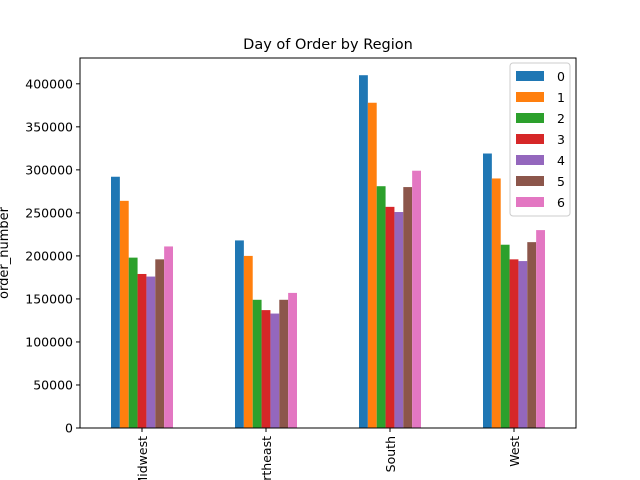  What do you see at coordinates (266, 458) in the screenshot?
I see `x-tick-label-northeast: Northeast` at bounding box center [266, 458].